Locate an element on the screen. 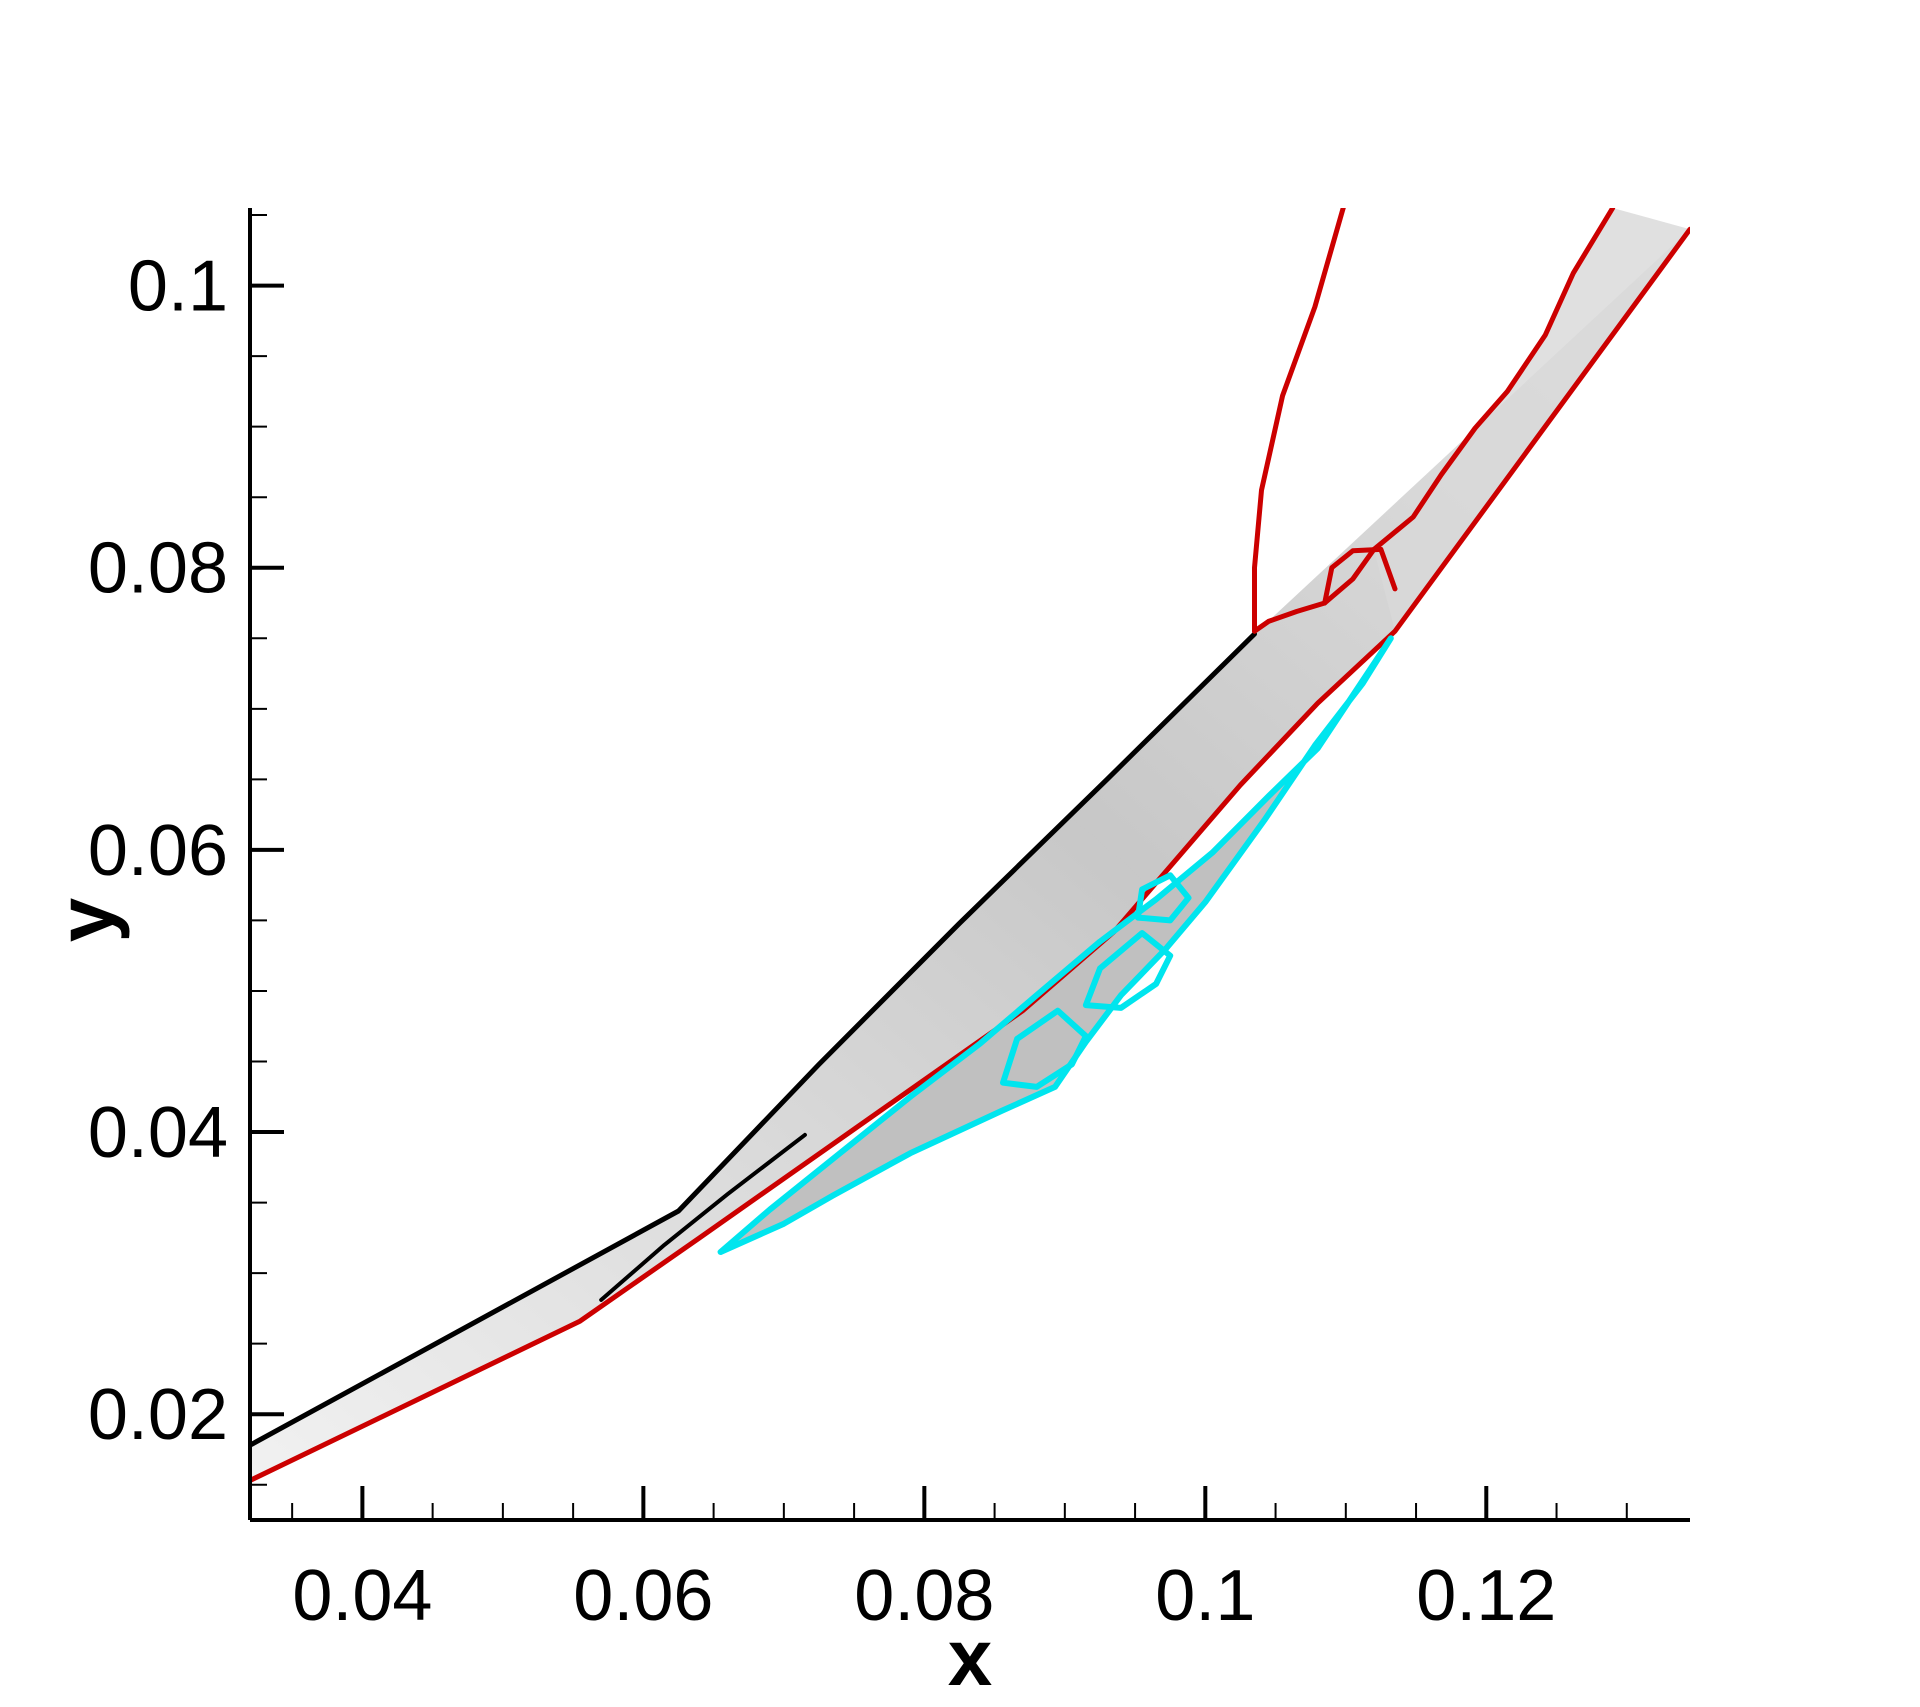 The image size is (1920, 1707). shaded-jet-region is located at coordinates (1531, 420).